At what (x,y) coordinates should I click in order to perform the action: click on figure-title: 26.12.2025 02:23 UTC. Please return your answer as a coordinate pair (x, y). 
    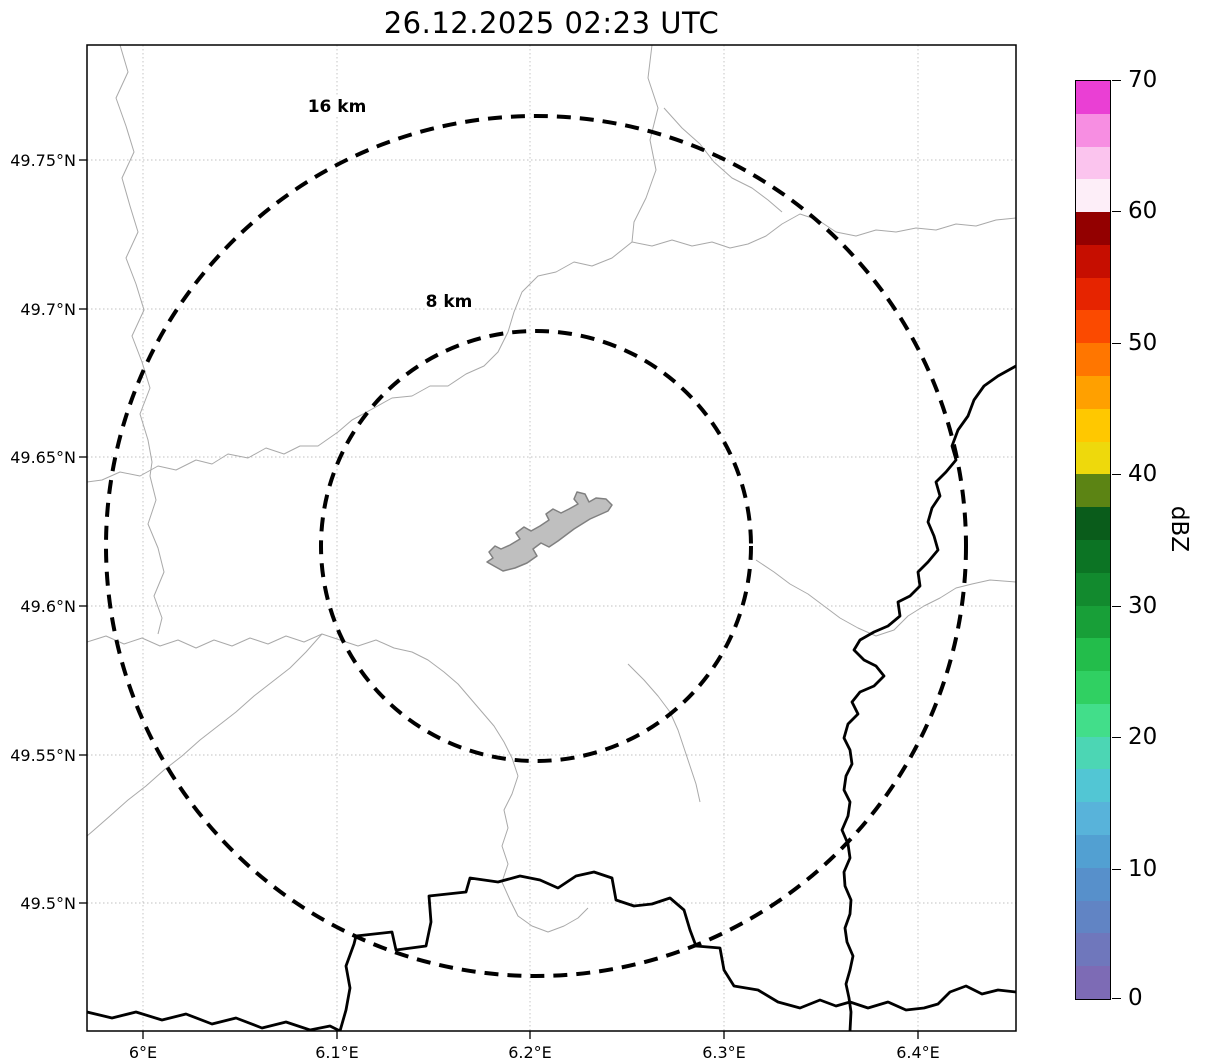
    Looking at the image, I should click on (551, 23).